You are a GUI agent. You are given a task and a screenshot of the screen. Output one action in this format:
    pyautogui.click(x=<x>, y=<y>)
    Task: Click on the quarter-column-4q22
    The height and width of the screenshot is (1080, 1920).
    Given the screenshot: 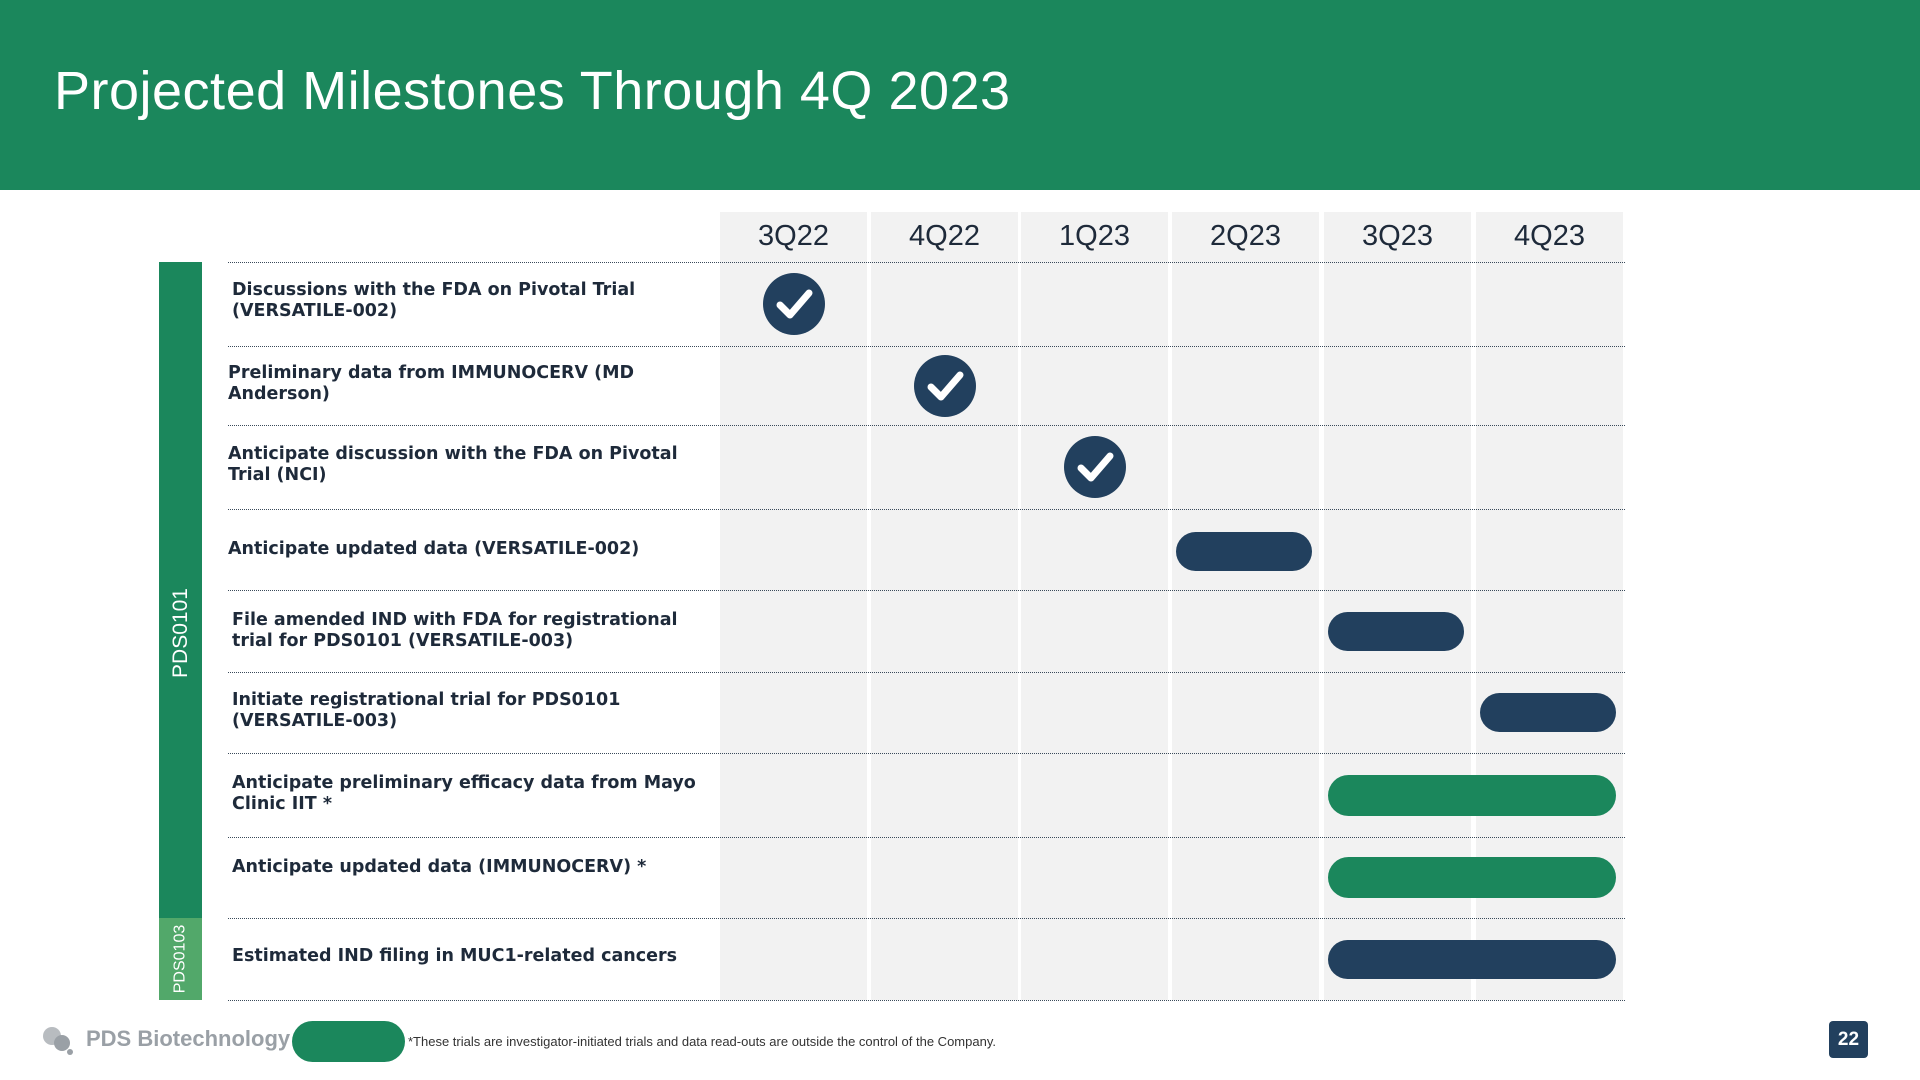 What is the action you would take?
    pyautogui.click(x=944, y=606)
    